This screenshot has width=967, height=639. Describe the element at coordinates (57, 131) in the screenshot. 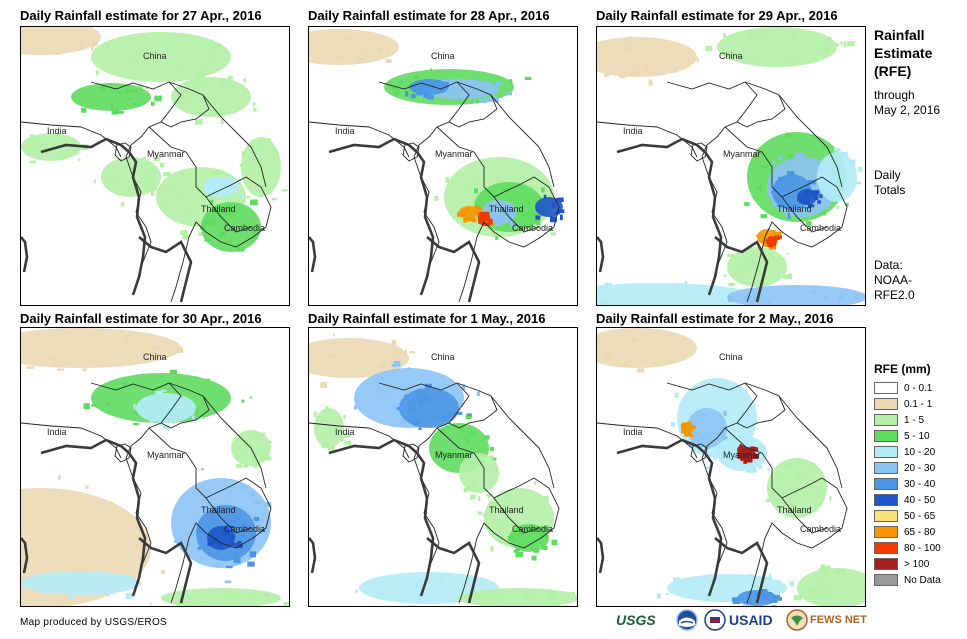

I see `label-india: India` at that location.